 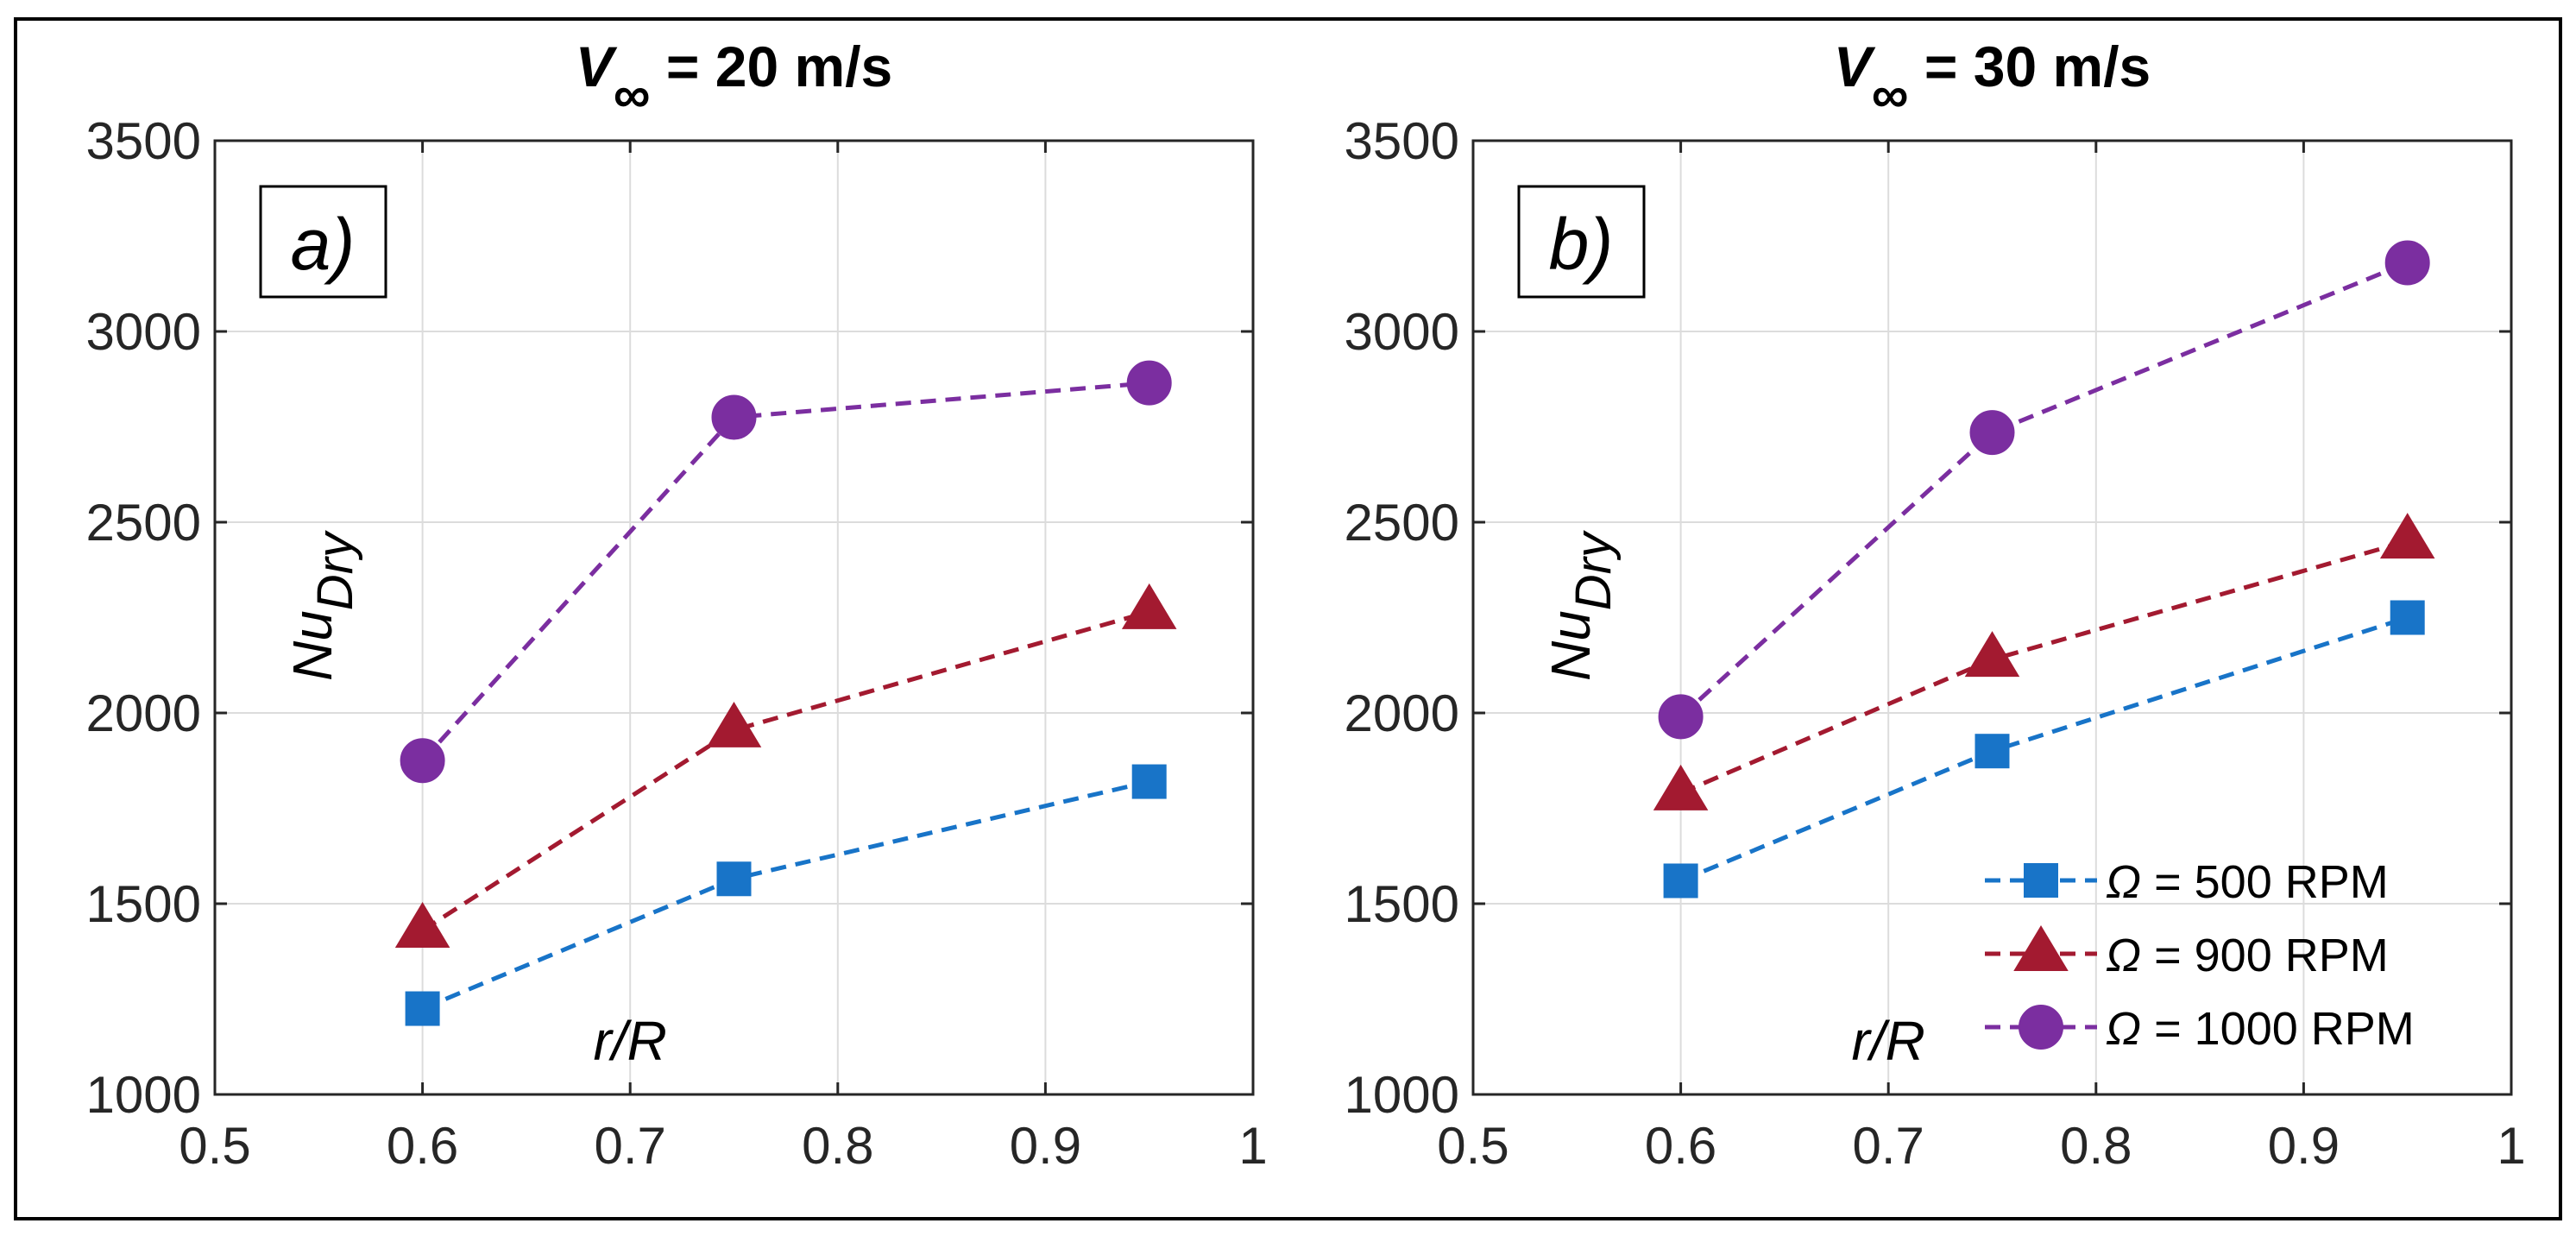 I want to click on panel-label: a), so click(x=323, y=244).